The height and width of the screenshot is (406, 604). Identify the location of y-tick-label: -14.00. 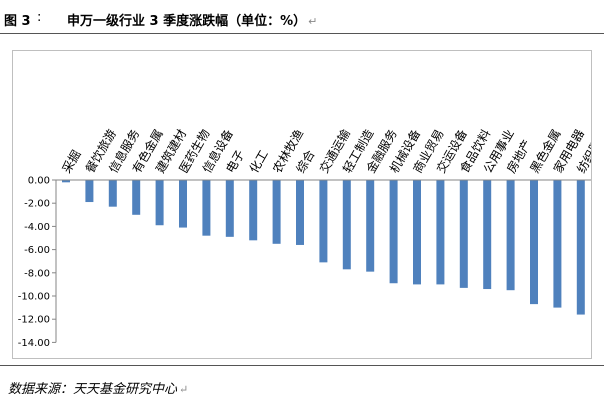
(34, 343).